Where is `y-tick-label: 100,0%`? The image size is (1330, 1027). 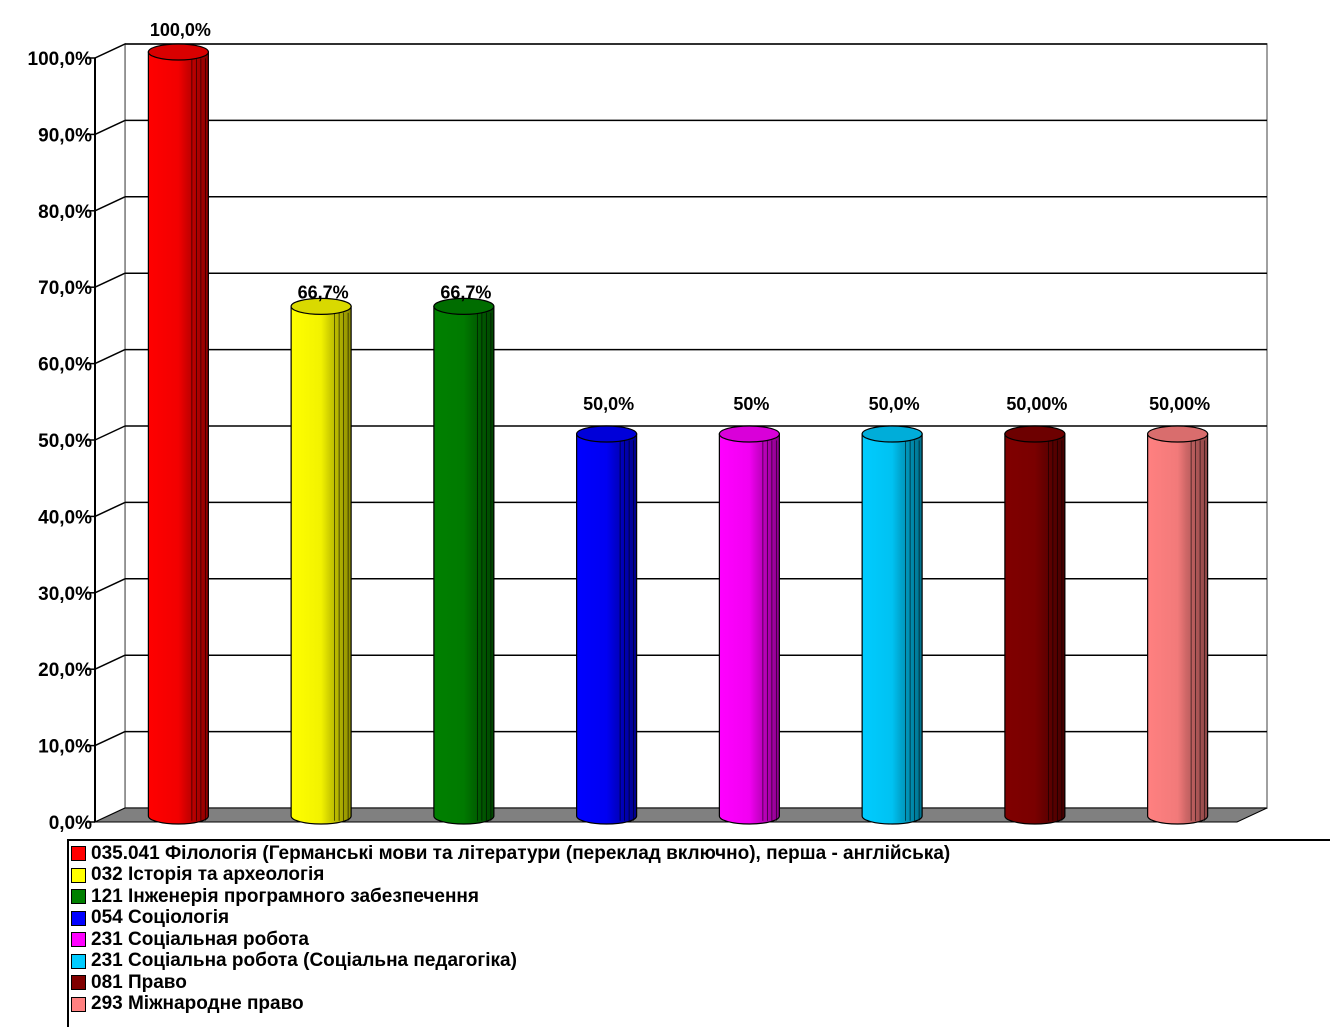 y-tick-label: 100,0% is located at coordinates (60, 59).